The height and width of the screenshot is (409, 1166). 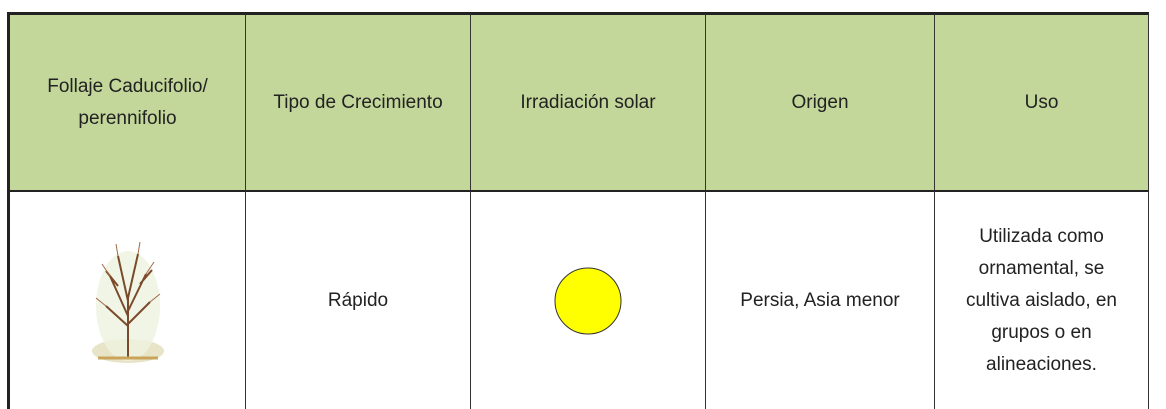 I want to click on header-text: Uso, so click(x=1041, y=102).